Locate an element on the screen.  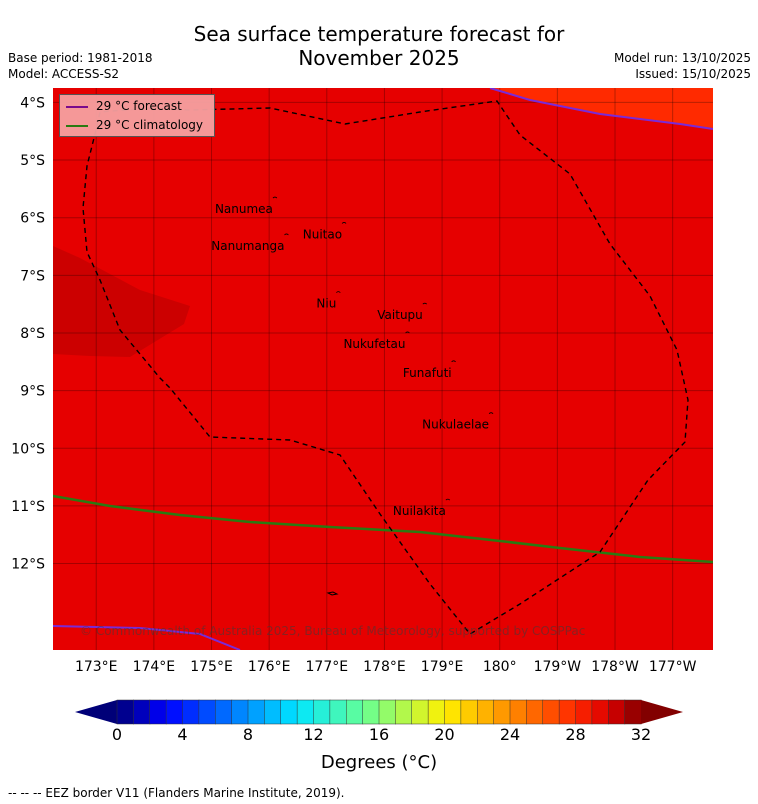
legend-forecast-label: 29 °C forecast is located at coordinates (139, 106).